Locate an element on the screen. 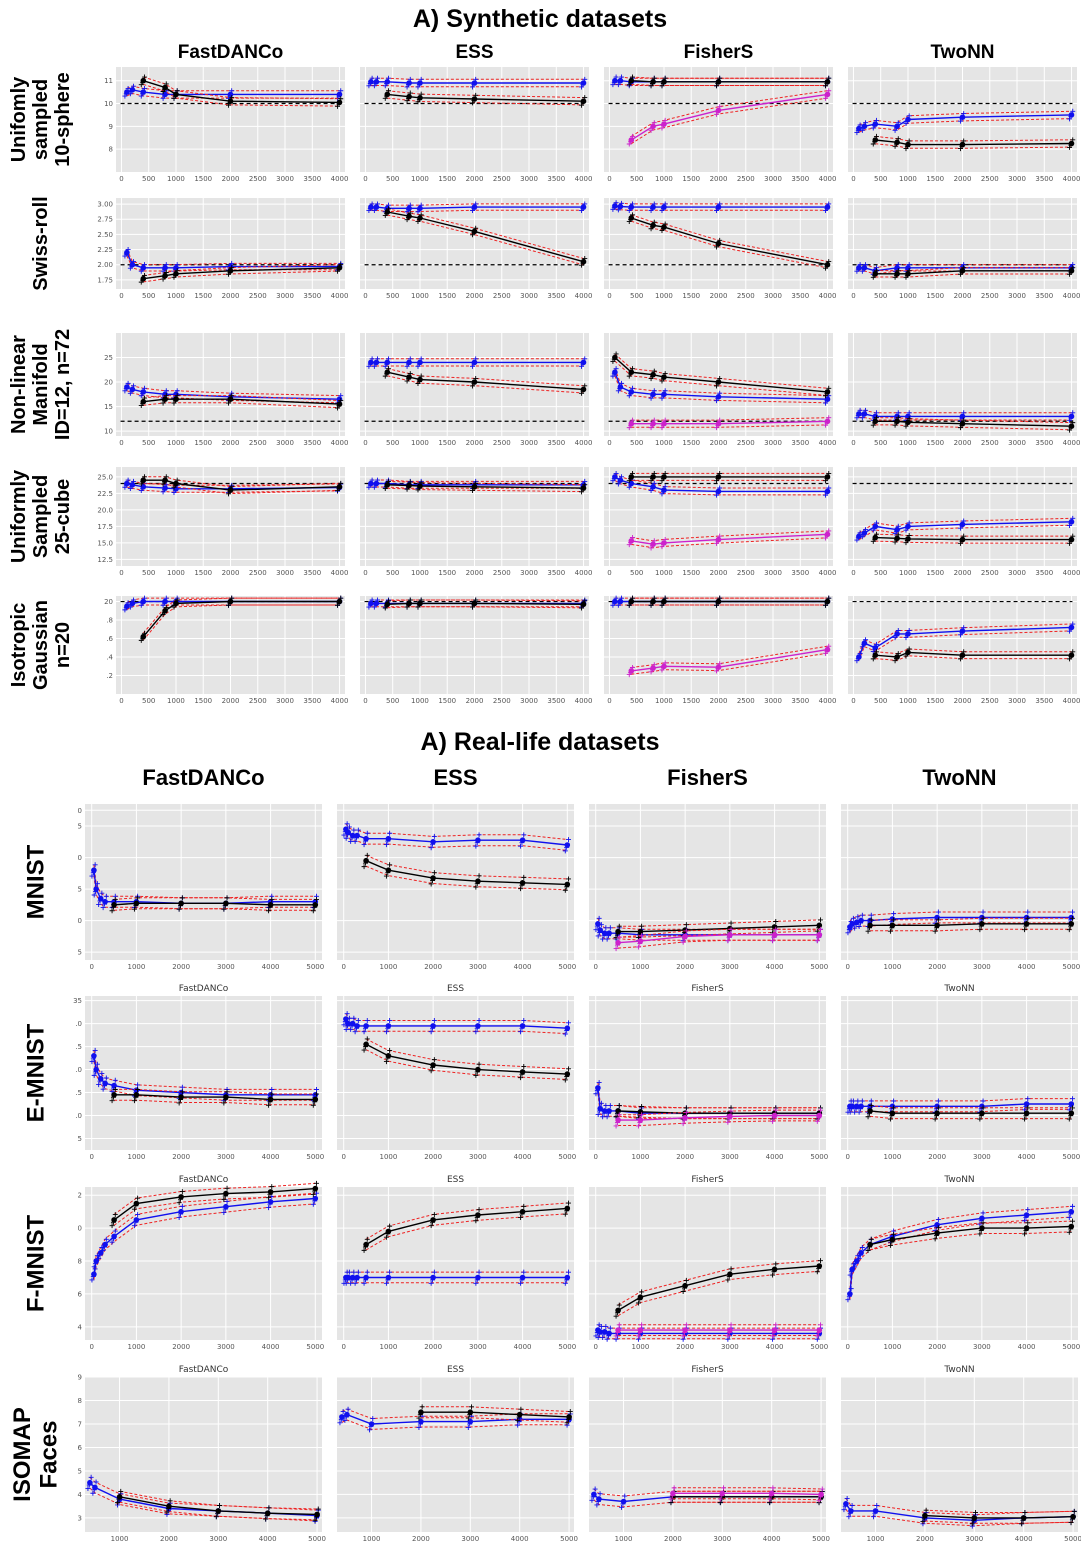  y-tick-label: 0 is located at coordinates (80, 921).